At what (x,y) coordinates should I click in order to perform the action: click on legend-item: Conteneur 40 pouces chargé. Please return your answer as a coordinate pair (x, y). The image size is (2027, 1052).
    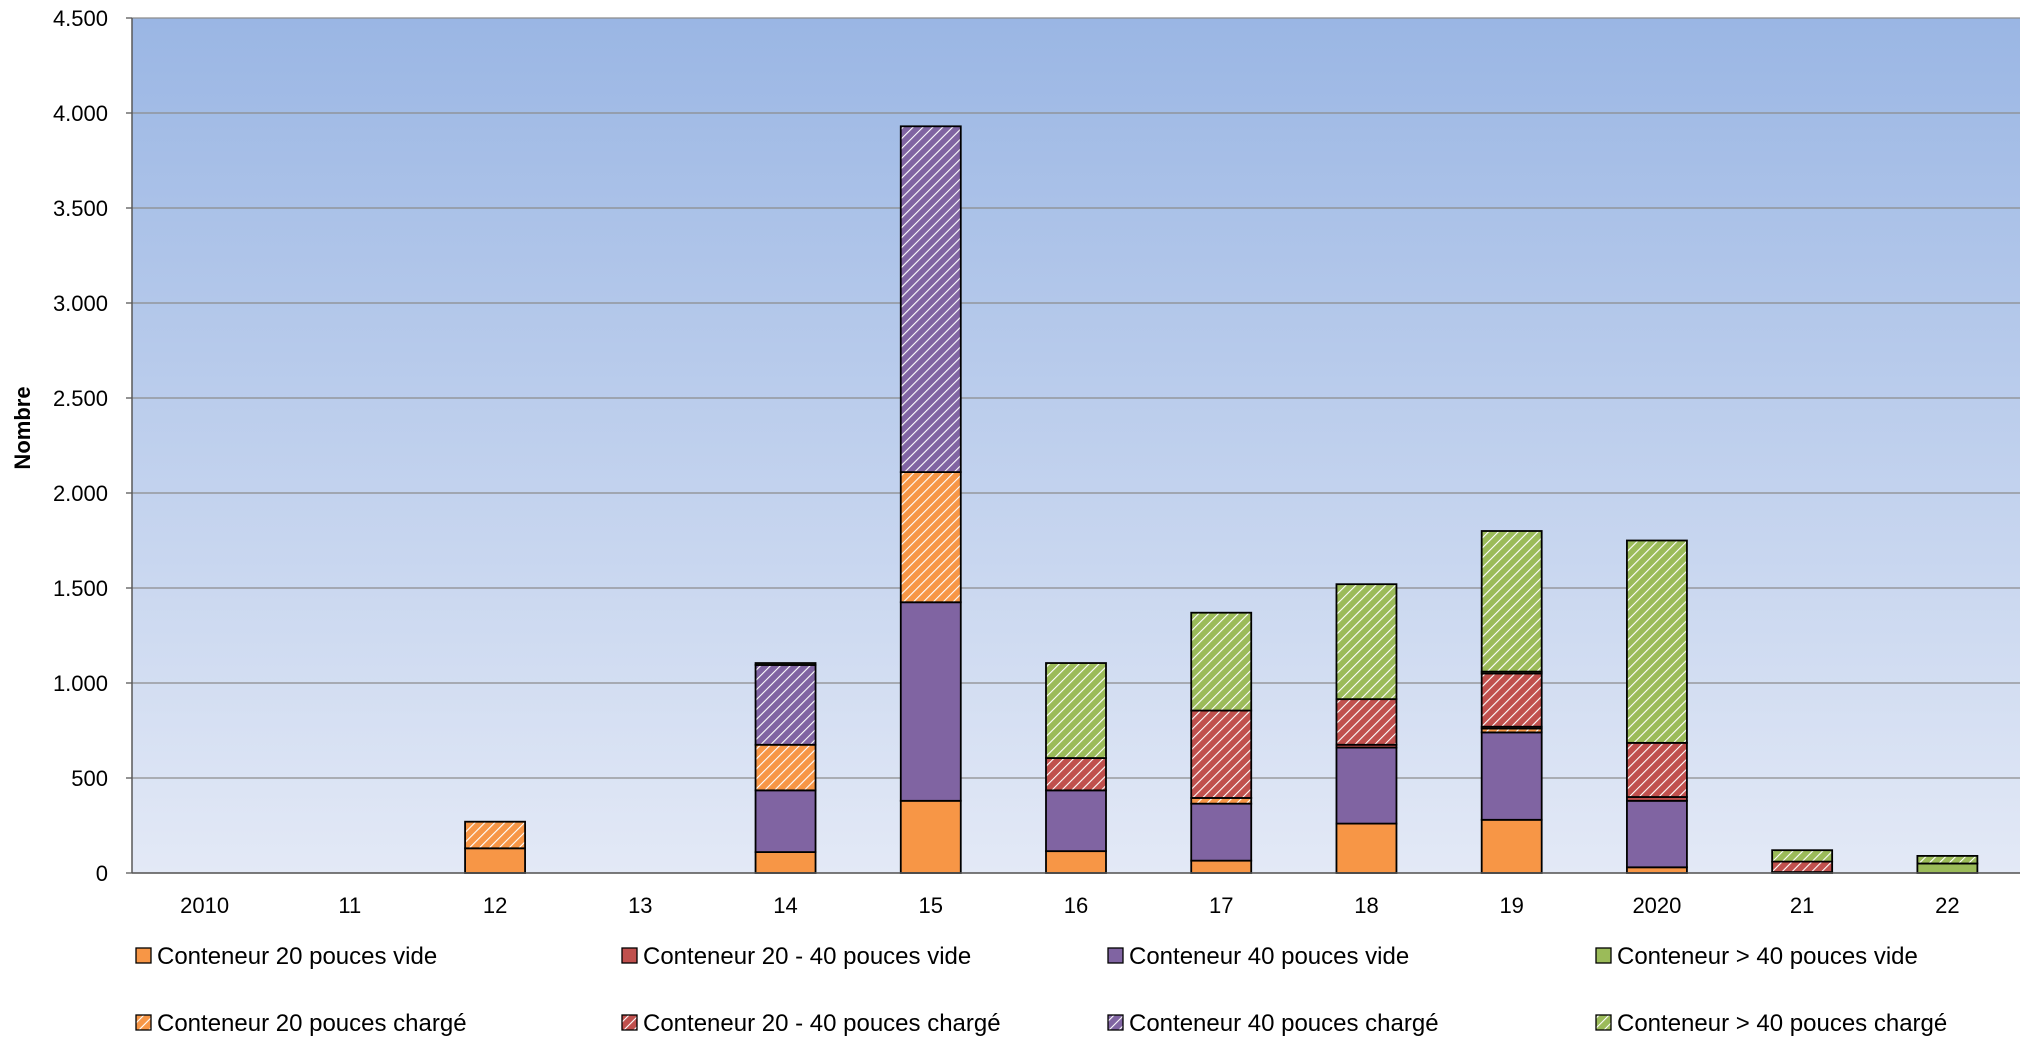
    Looking at the image, I should click on (1273, 1023).